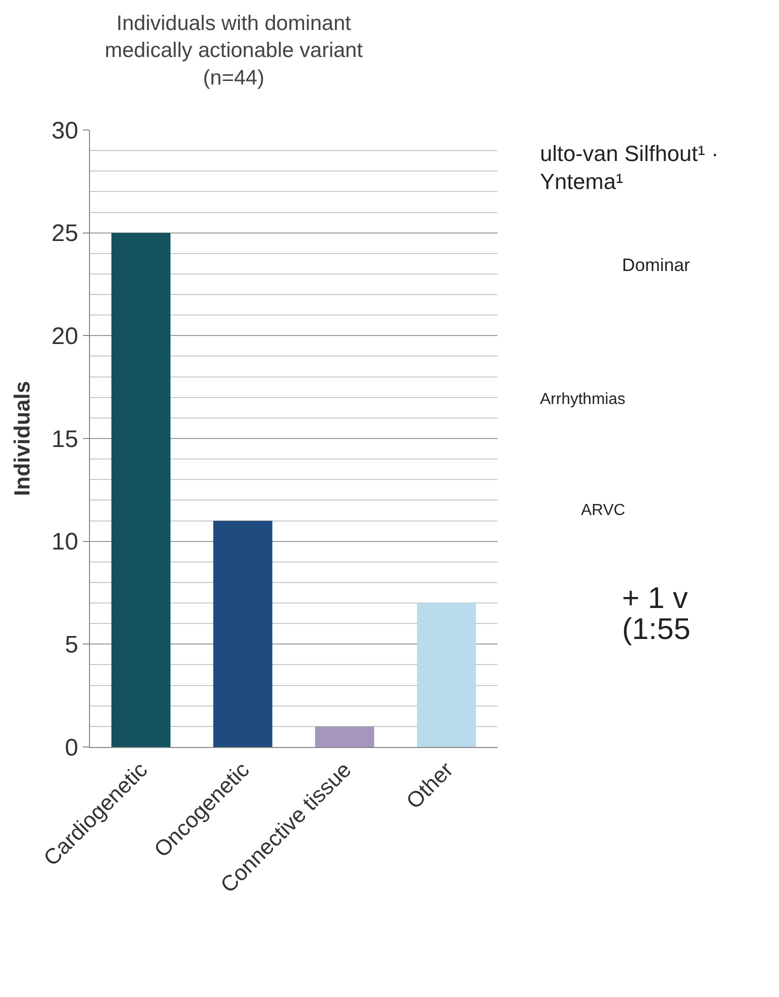 The height and width of the screenshot is (997, 779). Describe the element at coordinates (655, 598) in the screenshot. I see `text: + 1 v` at that location.